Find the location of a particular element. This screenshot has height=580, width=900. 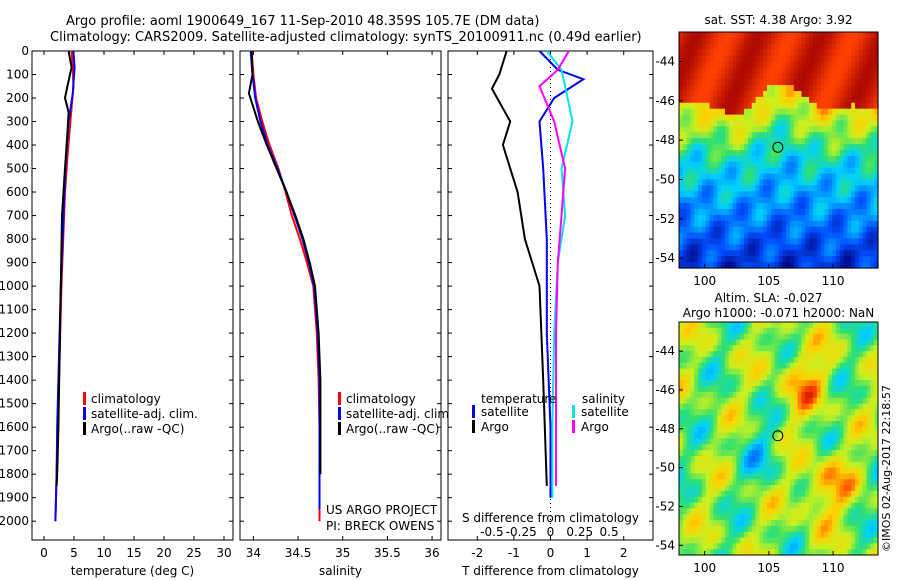

argo-location-marker is located at coordinates (778, 147).